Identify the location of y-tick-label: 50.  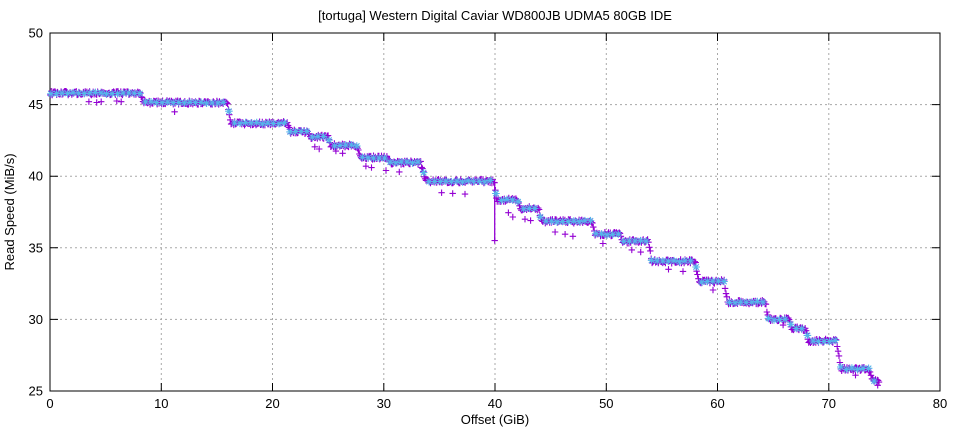
(36, 33).